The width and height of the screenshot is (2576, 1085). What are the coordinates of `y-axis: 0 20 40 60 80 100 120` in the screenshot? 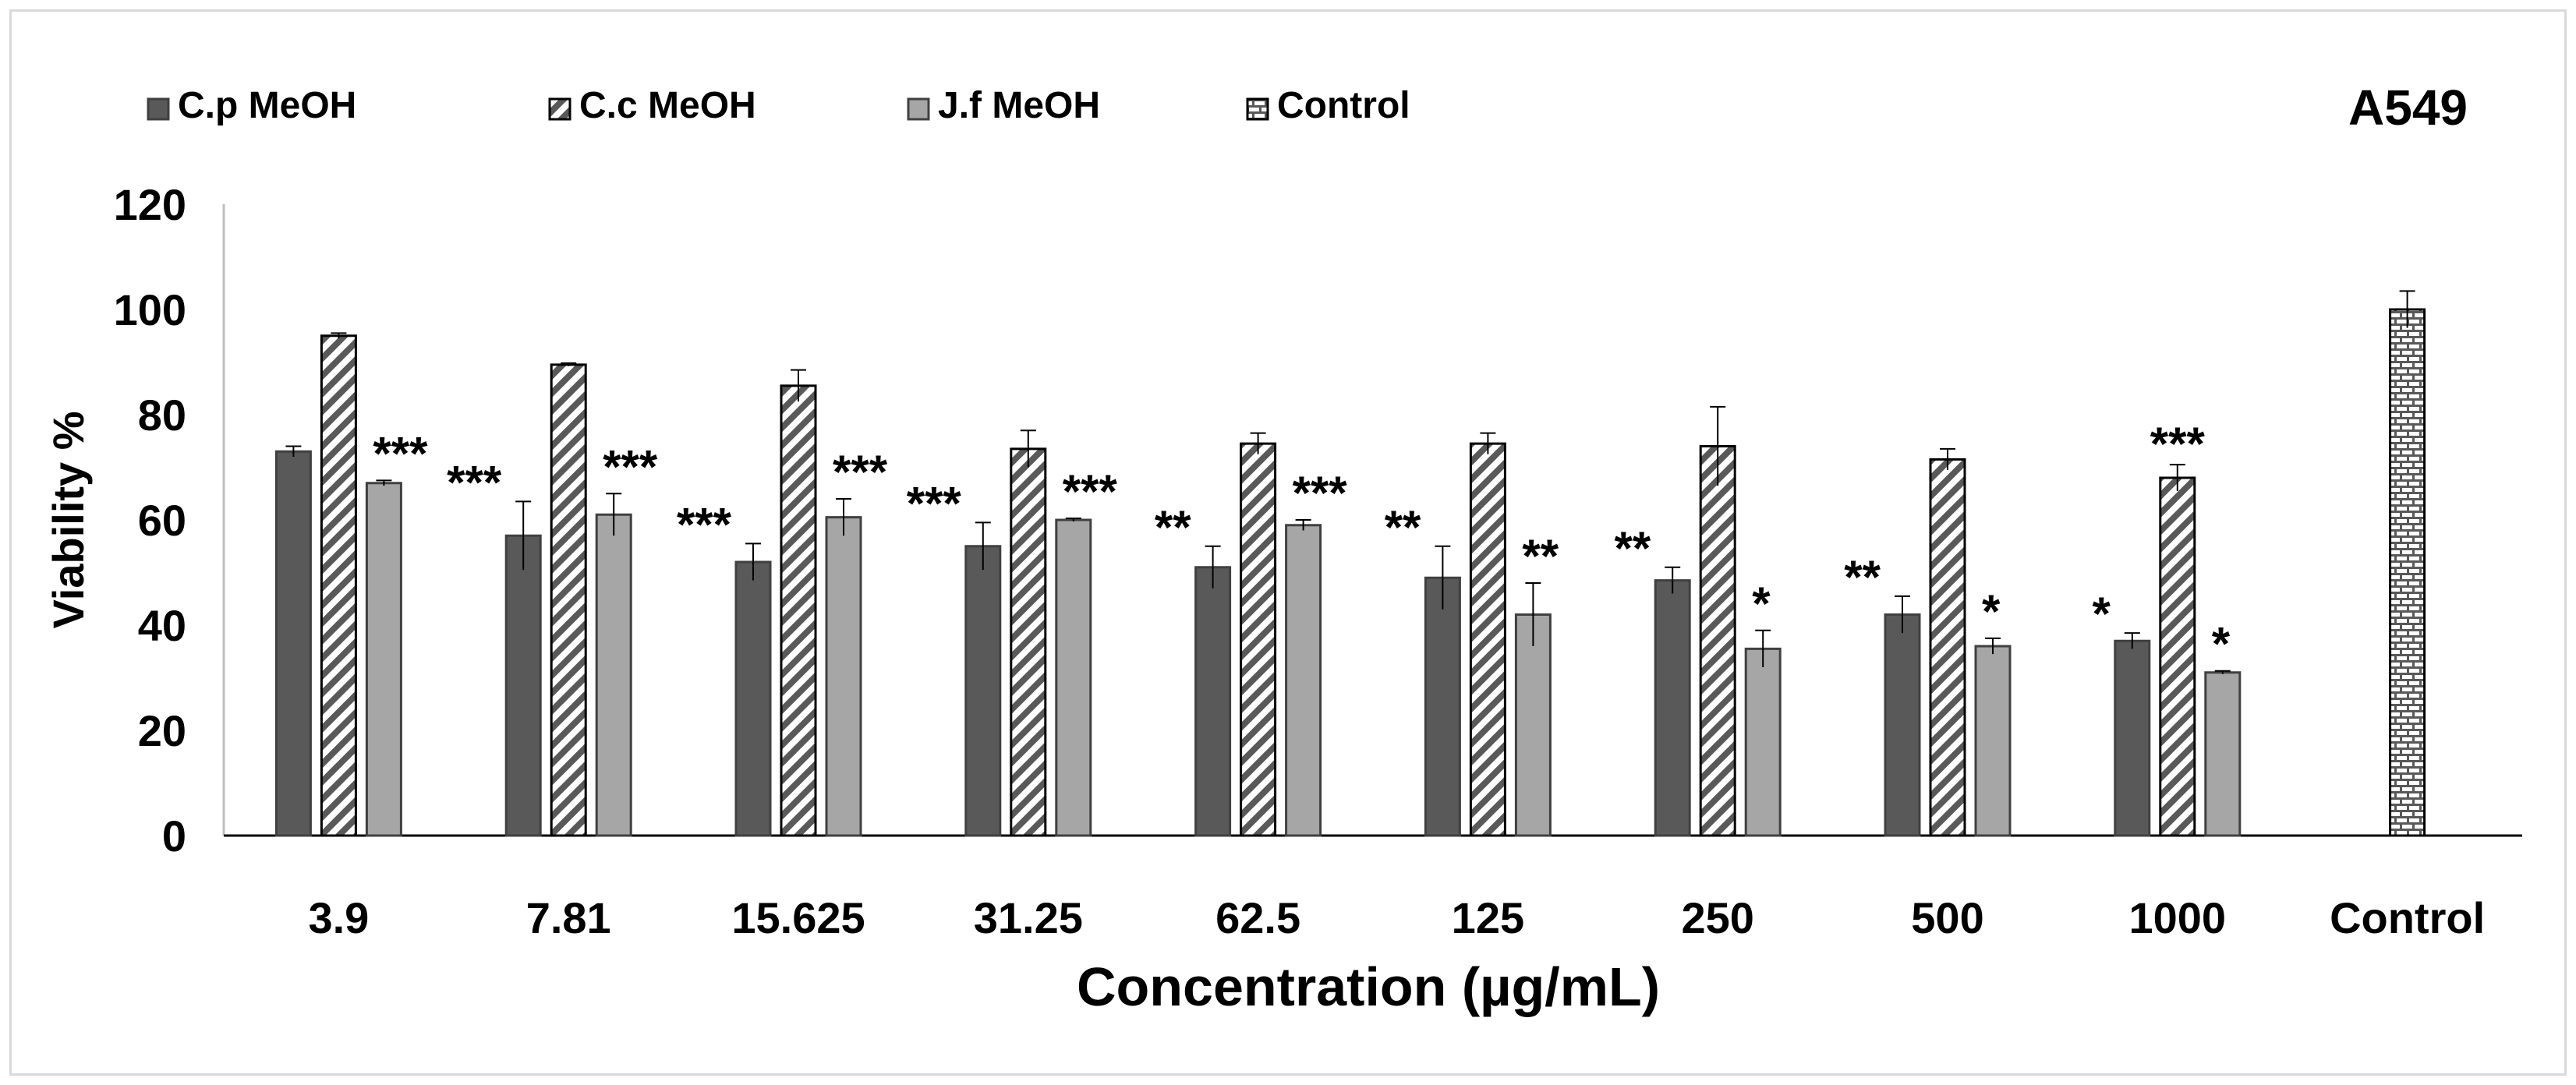 It's located at (169, 521).